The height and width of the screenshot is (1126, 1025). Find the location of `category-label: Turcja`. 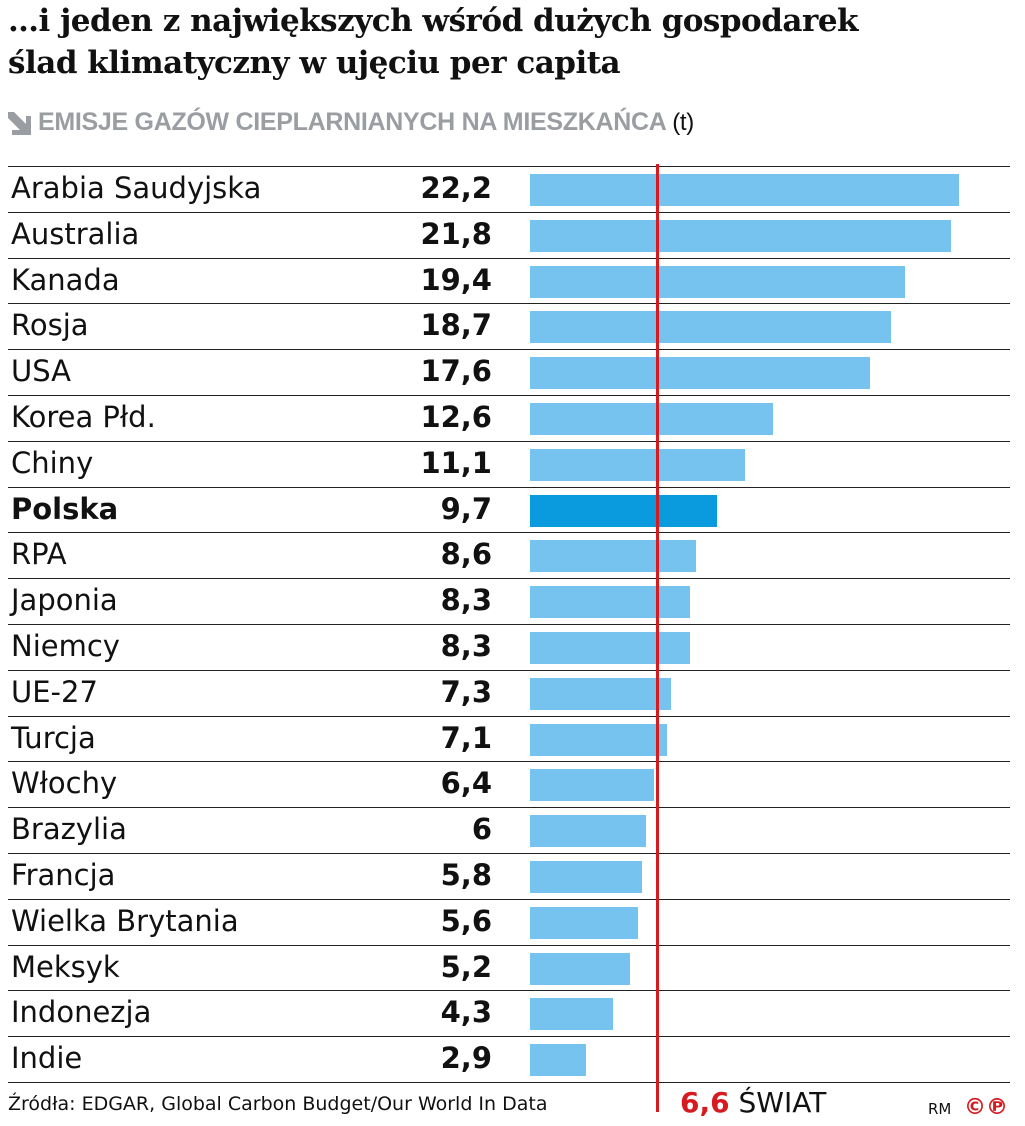

category-label: Turcja is located at coordinates (53, 737).